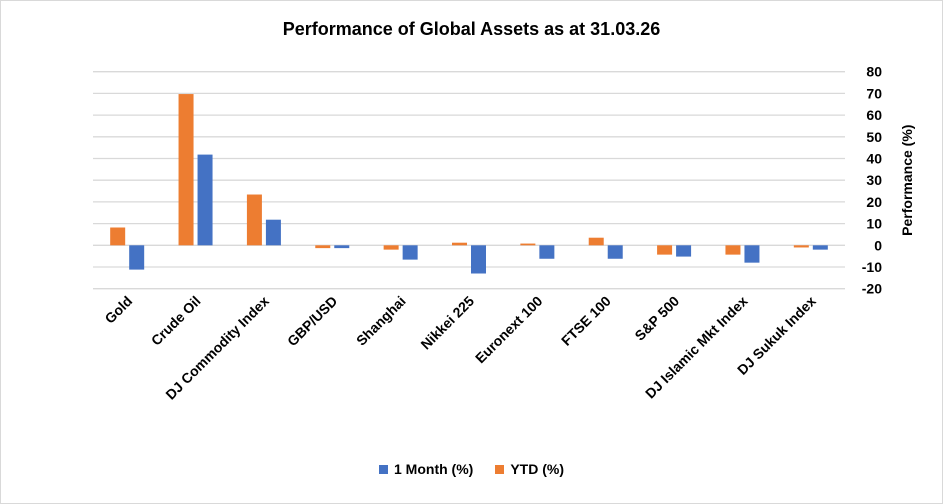 This screenshot has width=943, height=504. Describe the element at coordinates (586, 321) in the screenshot. I see `x-tick-label: FTSE 100` at that location.